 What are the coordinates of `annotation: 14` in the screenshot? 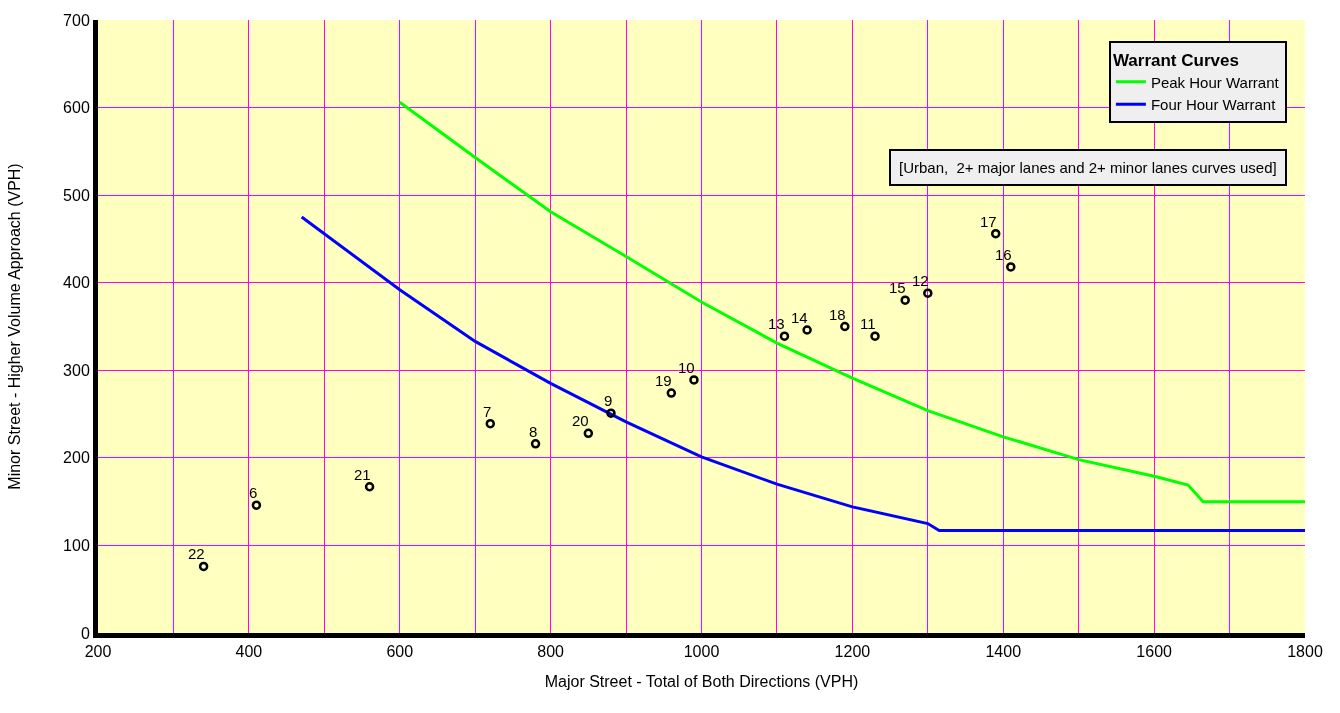 It's located at (799, 317).